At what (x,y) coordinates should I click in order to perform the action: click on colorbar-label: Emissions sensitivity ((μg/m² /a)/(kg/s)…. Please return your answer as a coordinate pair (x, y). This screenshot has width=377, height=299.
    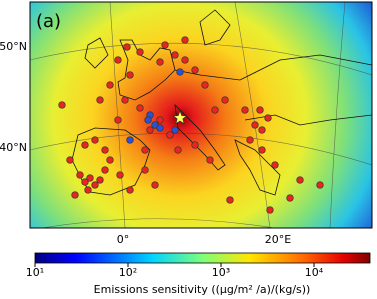
    Looking at the image, I should click on (202, 289).